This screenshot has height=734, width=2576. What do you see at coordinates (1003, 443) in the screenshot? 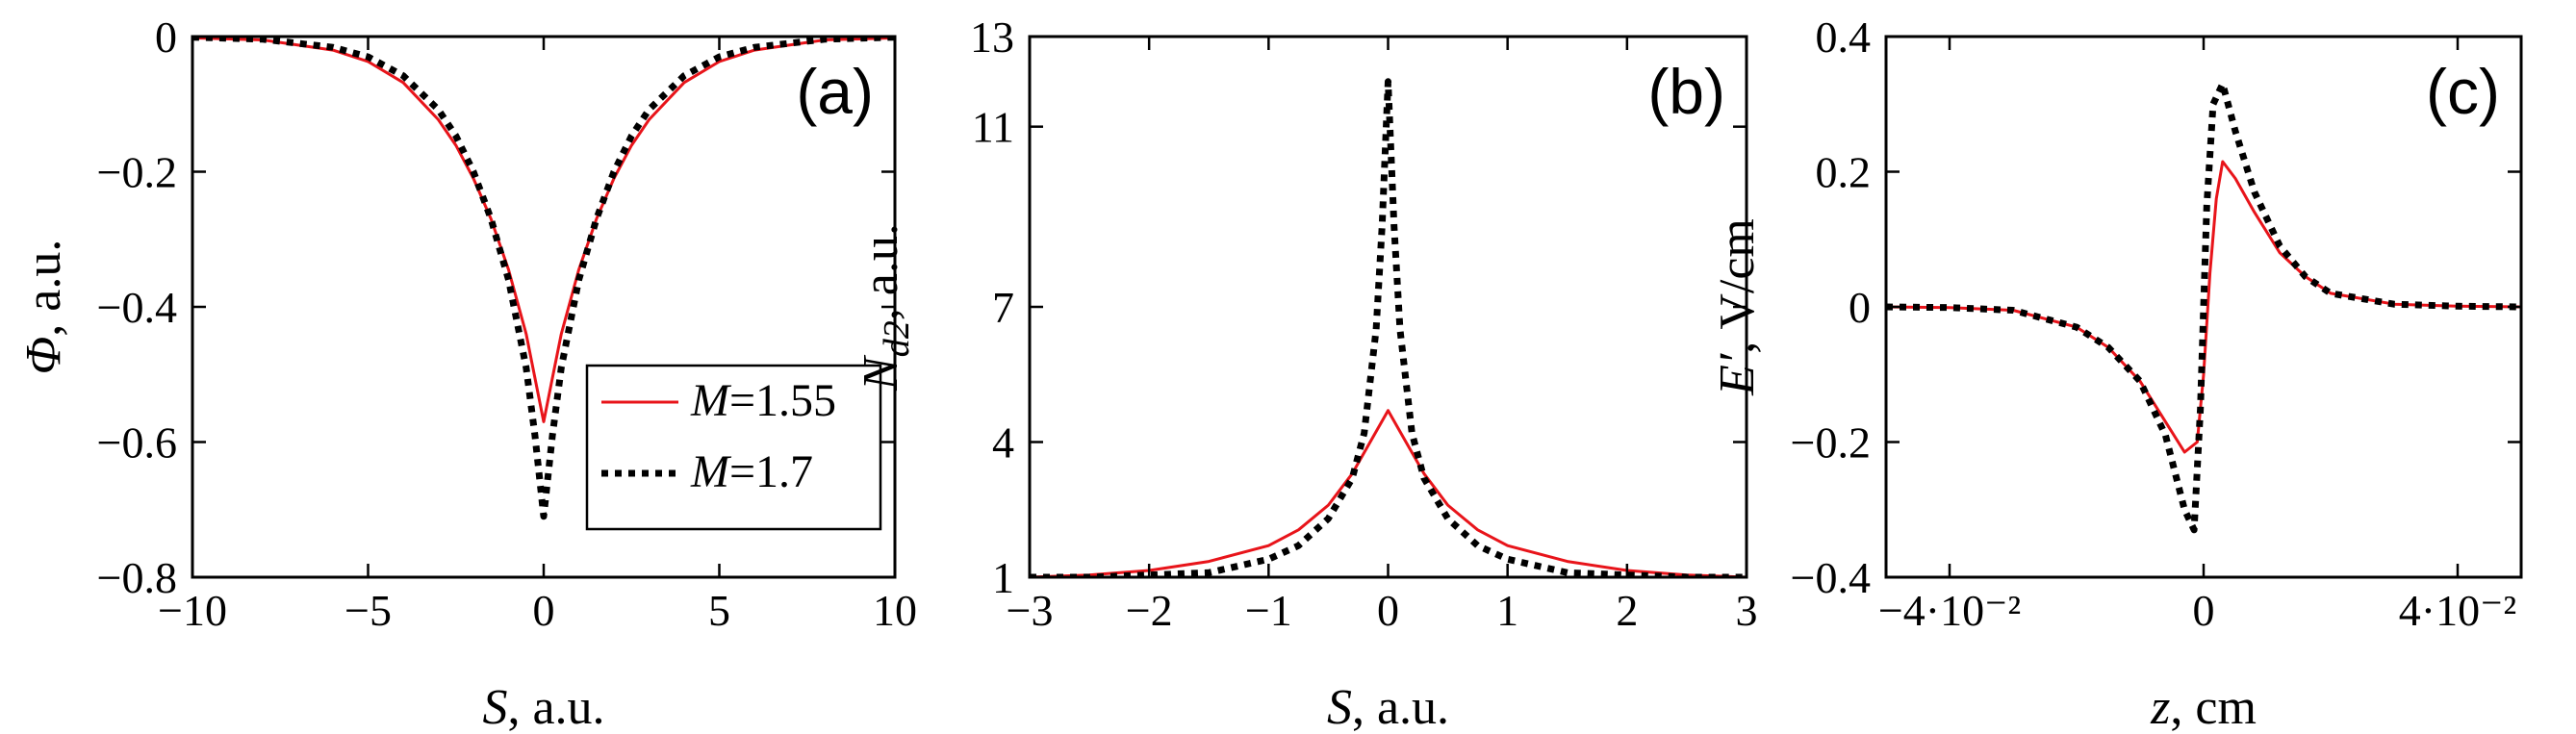
I see `y-tick-label: 4` at bounding box center [1003, 443].